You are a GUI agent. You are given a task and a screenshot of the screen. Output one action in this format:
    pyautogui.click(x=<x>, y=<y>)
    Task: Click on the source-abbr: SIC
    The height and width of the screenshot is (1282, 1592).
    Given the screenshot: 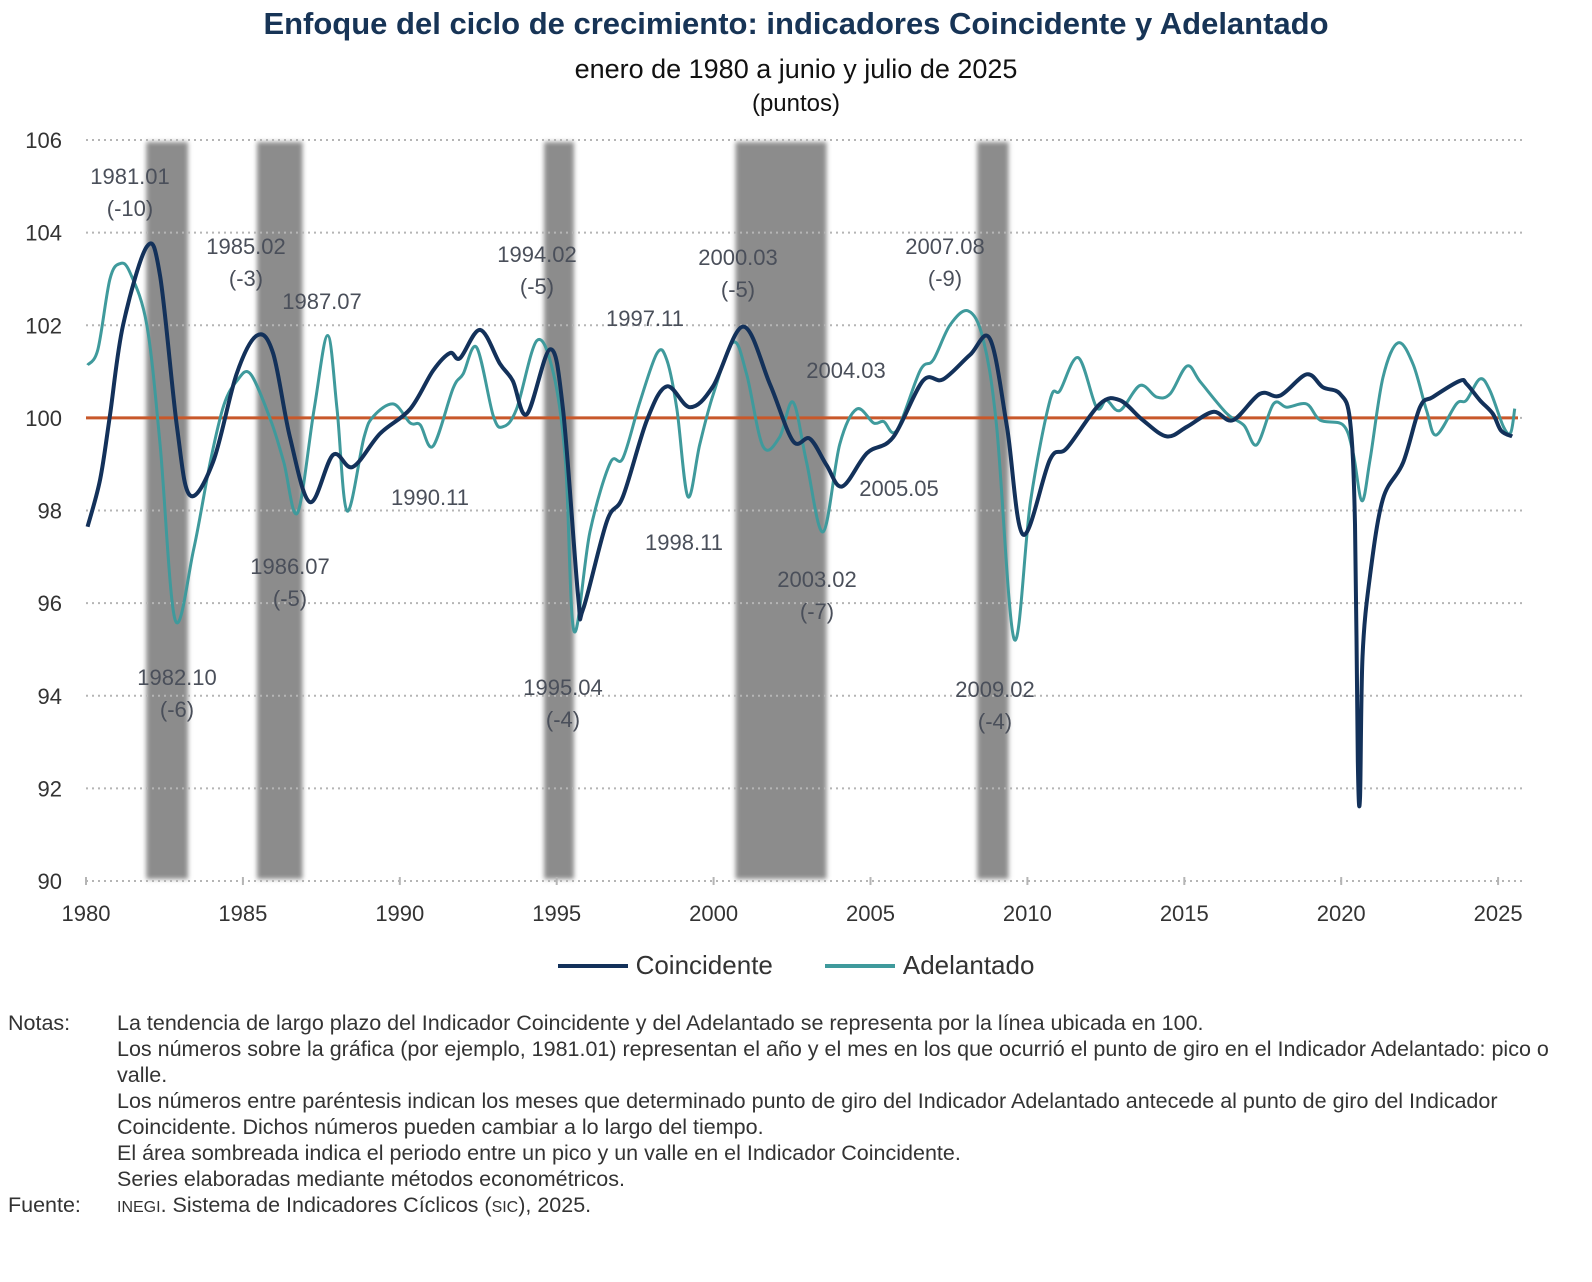 What is the action you would take?
    pyautogui.click(x=505, y=1207)
    